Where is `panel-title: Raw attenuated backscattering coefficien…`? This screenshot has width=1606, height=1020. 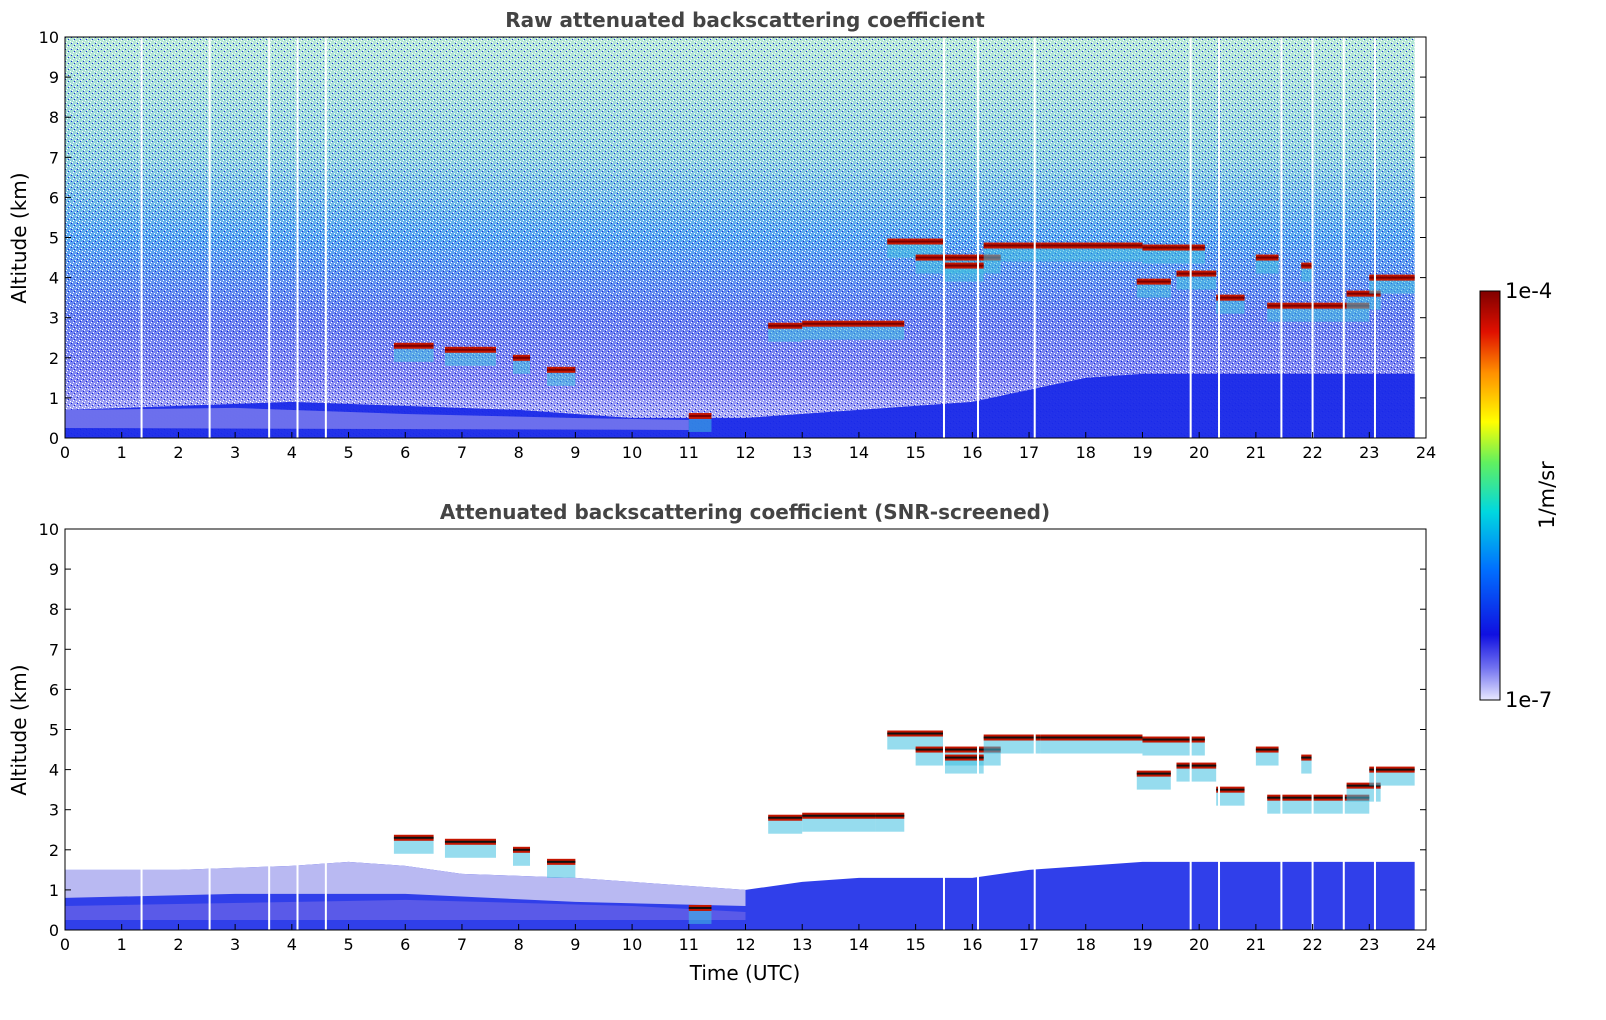
panel-title: Raw attenuated backscattering coefficien… is located at coordinates (745, 20).